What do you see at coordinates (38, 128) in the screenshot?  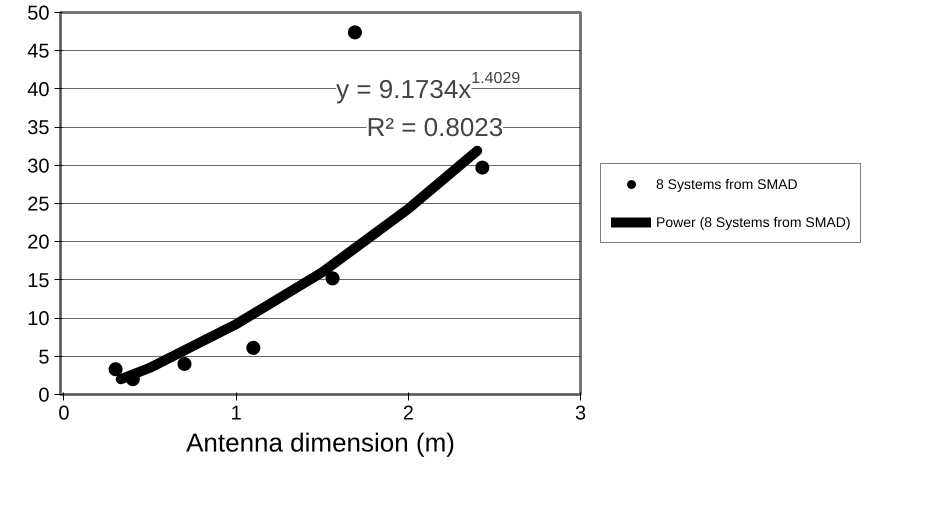 I see `y-tick-label: 35` at bounding box center [38, 128].